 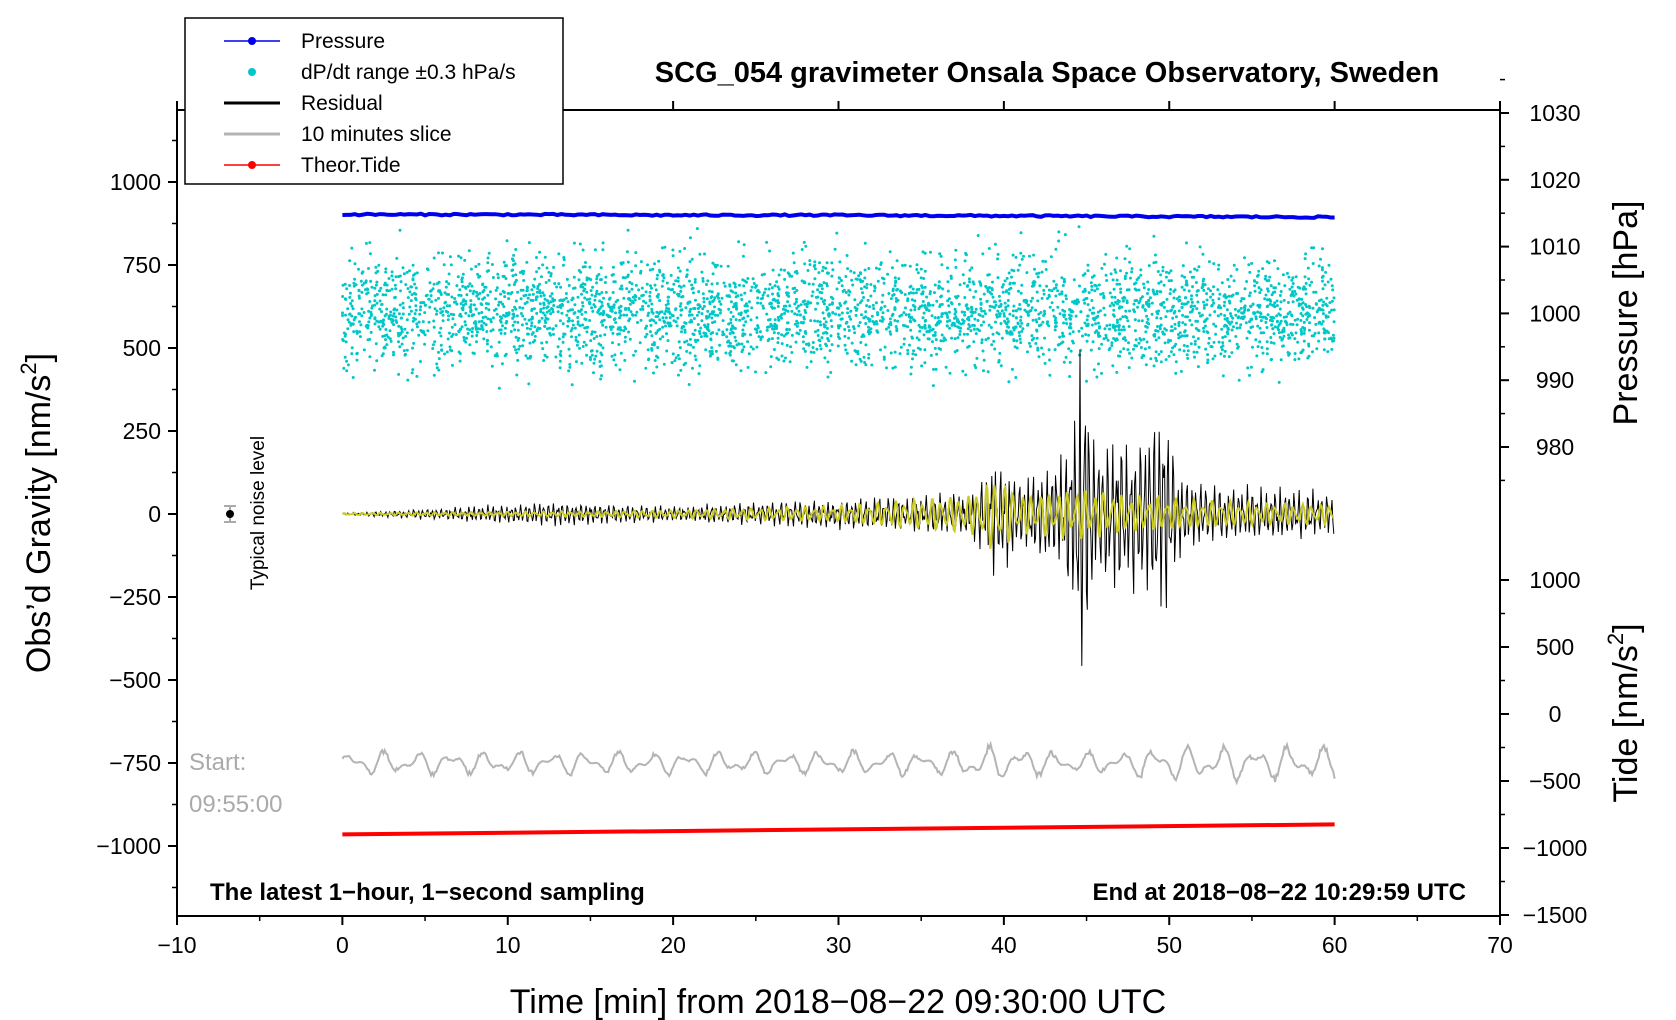 I want to click on slice-line, so click(x=838, y=763).